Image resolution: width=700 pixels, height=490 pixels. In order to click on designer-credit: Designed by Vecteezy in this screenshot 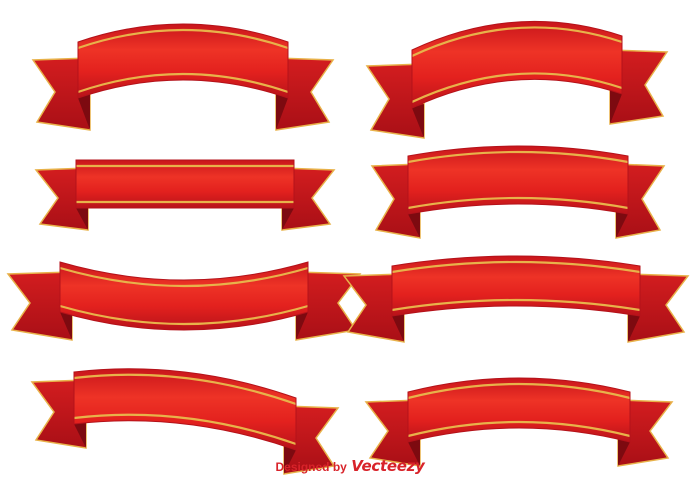, I will do `click(350, 466)`.